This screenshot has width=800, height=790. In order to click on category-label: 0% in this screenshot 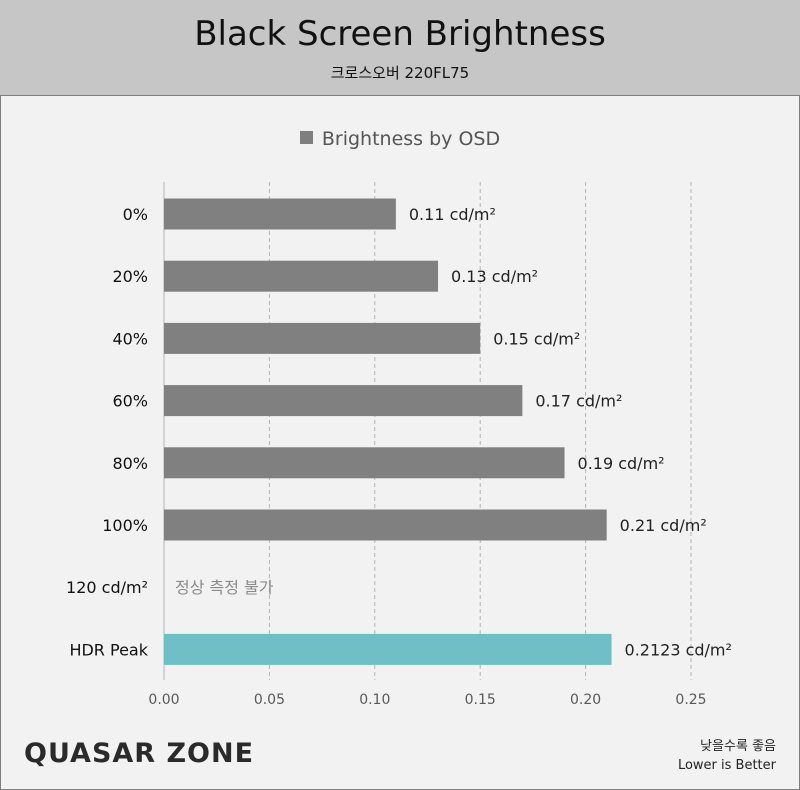, I will do `click(135, 214)`.